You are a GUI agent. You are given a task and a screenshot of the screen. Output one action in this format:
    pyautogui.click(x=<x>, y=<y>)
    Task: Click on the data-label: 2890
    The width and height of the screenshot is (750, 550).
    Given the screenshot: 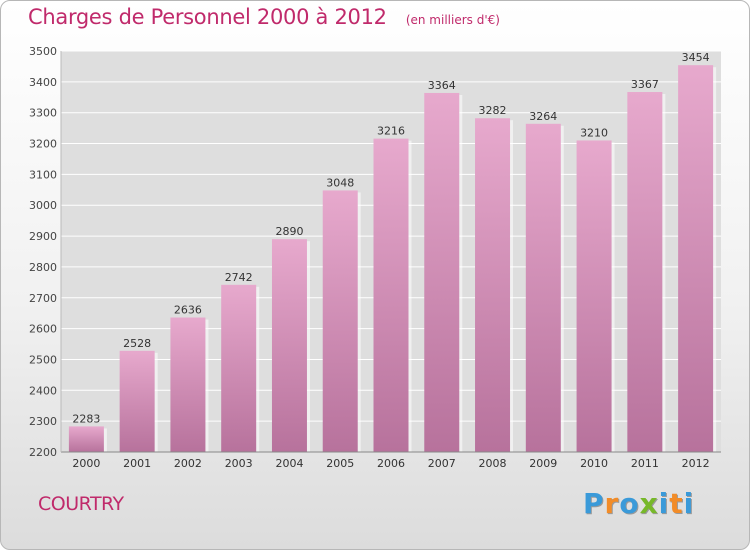 What is the action you would take?
    pyautogui.click(x=289, y=231)
    